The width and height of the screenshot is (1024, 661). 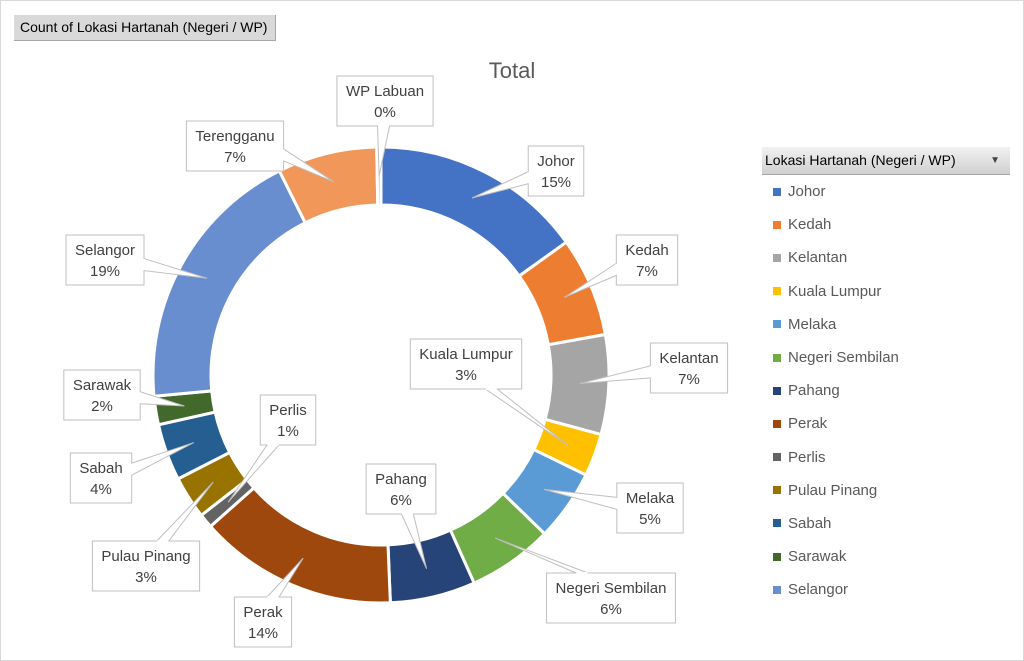 What do you see at coordinates (385, 91) in the screenshot?
I see `data-label-name-wp-labuan: WP Labuan` at bounding box center [385, 91].